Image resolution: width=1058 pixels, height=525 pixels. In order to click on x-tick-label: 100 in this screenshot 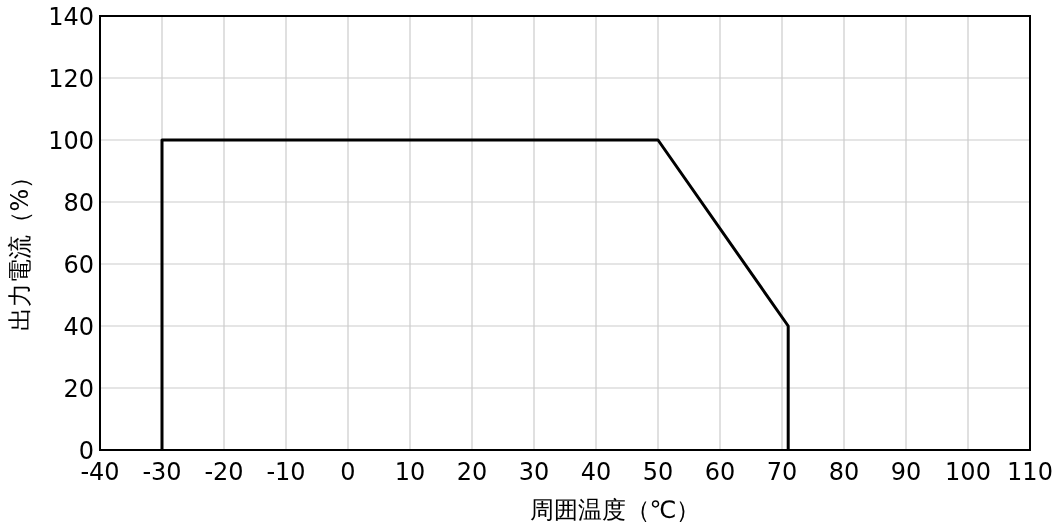, I will do `click(968, 472)`.